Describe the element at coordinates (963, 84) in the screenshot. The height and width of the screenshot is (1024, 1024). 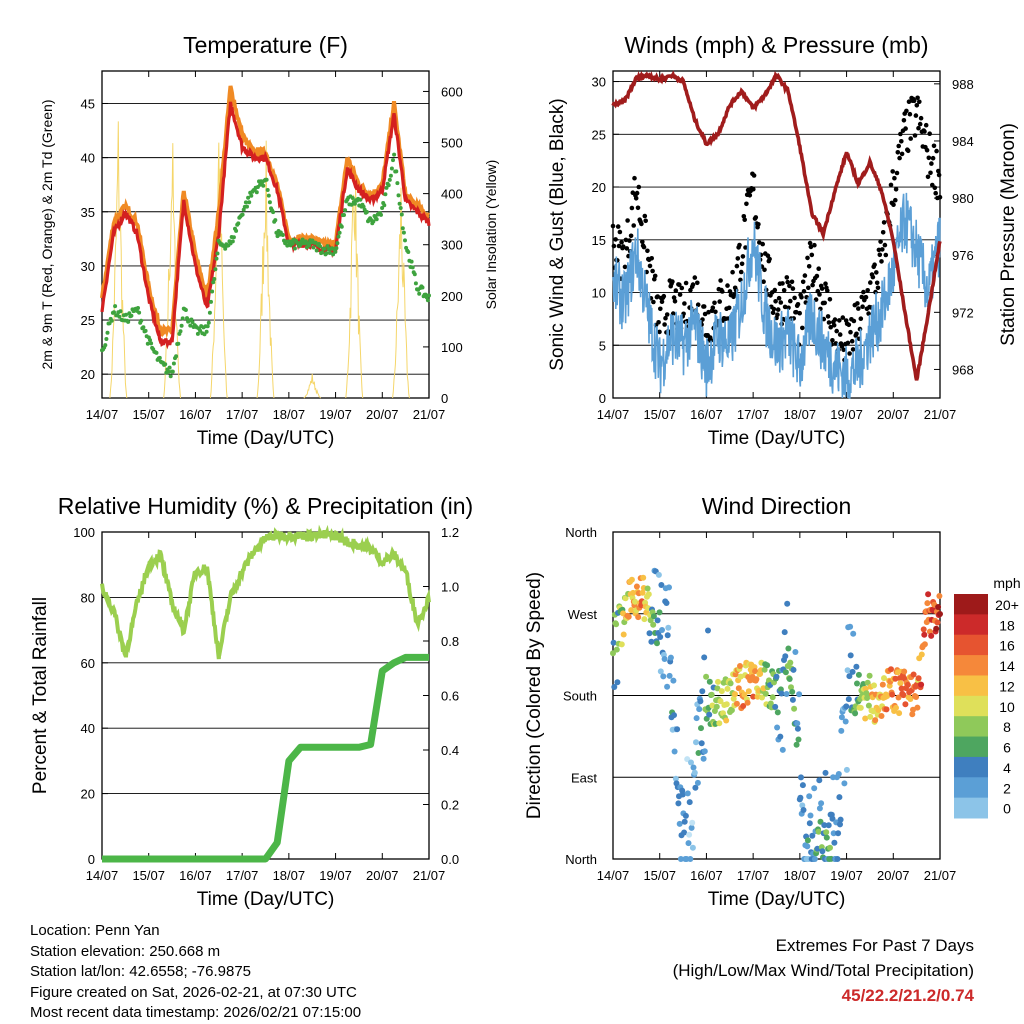
I see `y2-tick-label: 988` at that location.